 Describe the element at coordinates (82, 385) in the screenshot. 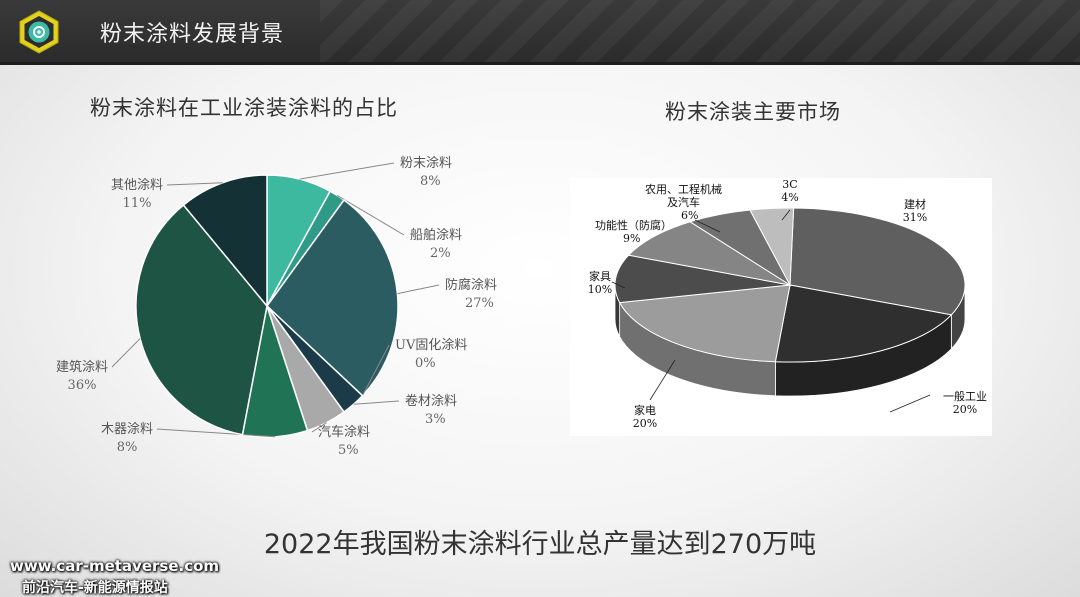

I see `slice-value-7: 36%` at that location.